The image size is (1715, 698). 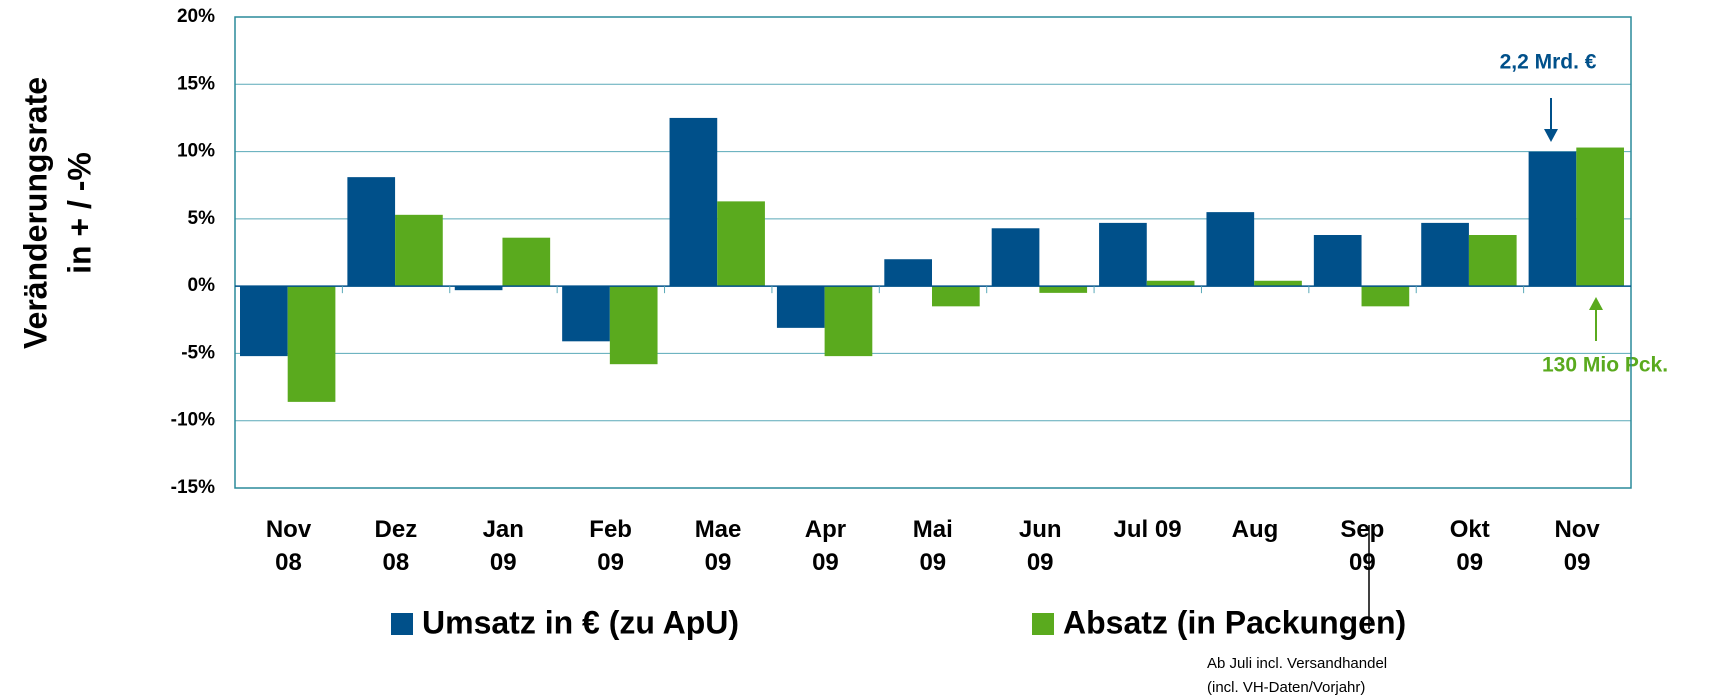 I want to click on y-tick-label: 15%, so click(x=196, y=83).